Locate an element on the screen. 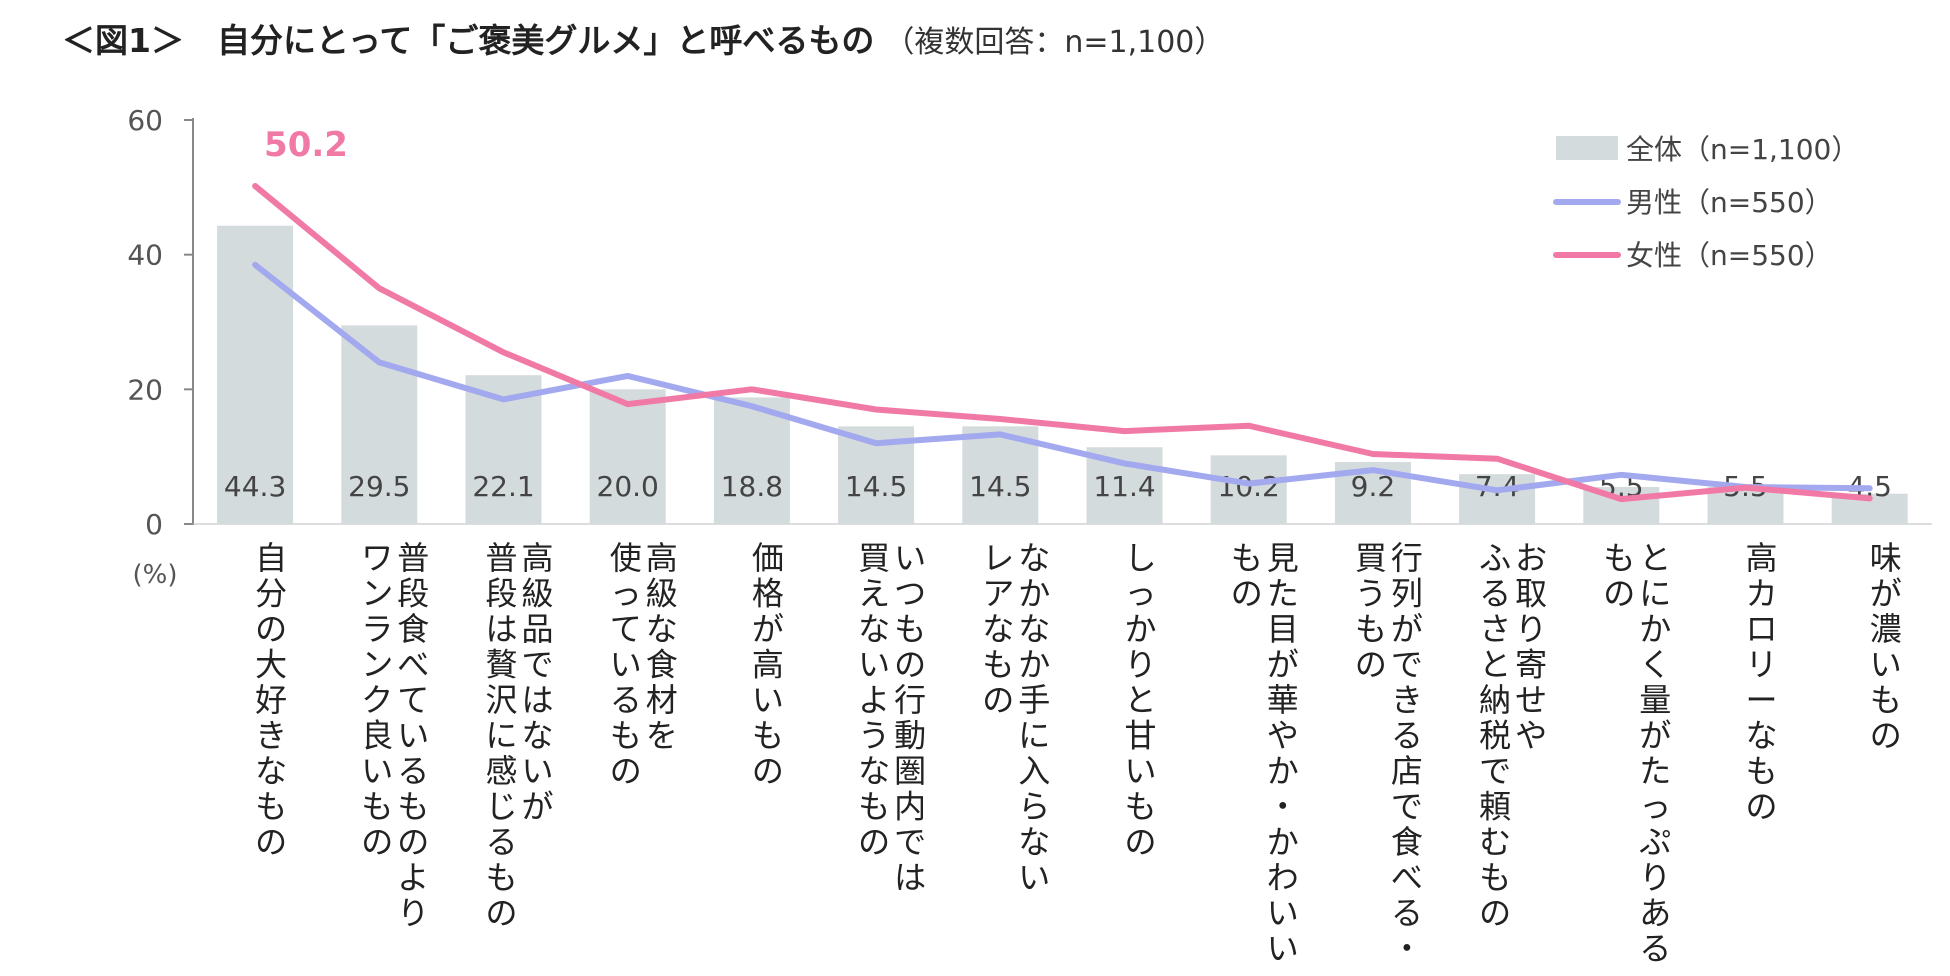 The width and height of the screenshot is (1950, 976). category-label-char: 級 is located at coordinates (537, 594).